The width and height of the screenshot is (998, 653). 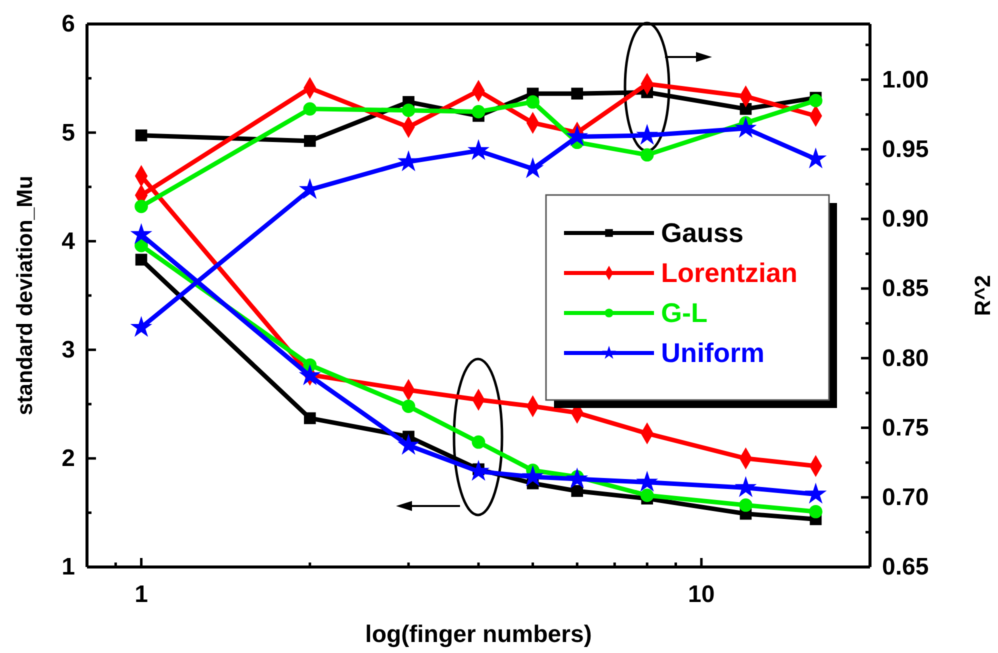 I want to click on y2-tick-label: 0.95, so click(x=905, y=149).